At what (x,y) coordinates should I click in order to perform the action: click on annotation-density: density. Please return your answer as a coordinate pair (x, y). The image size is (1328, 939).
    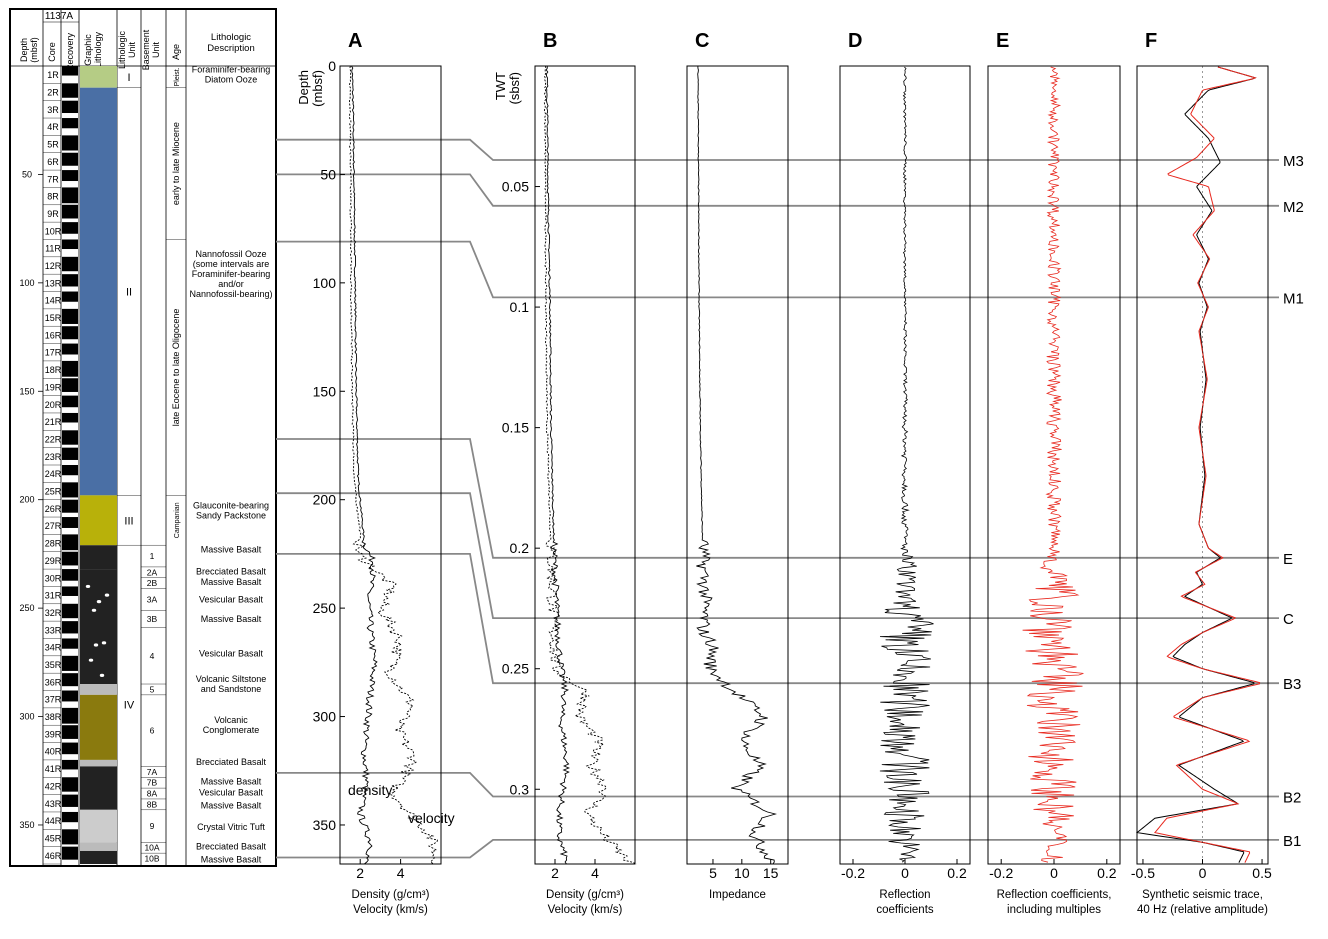
    Looking at the image, I should click on (370, 790).